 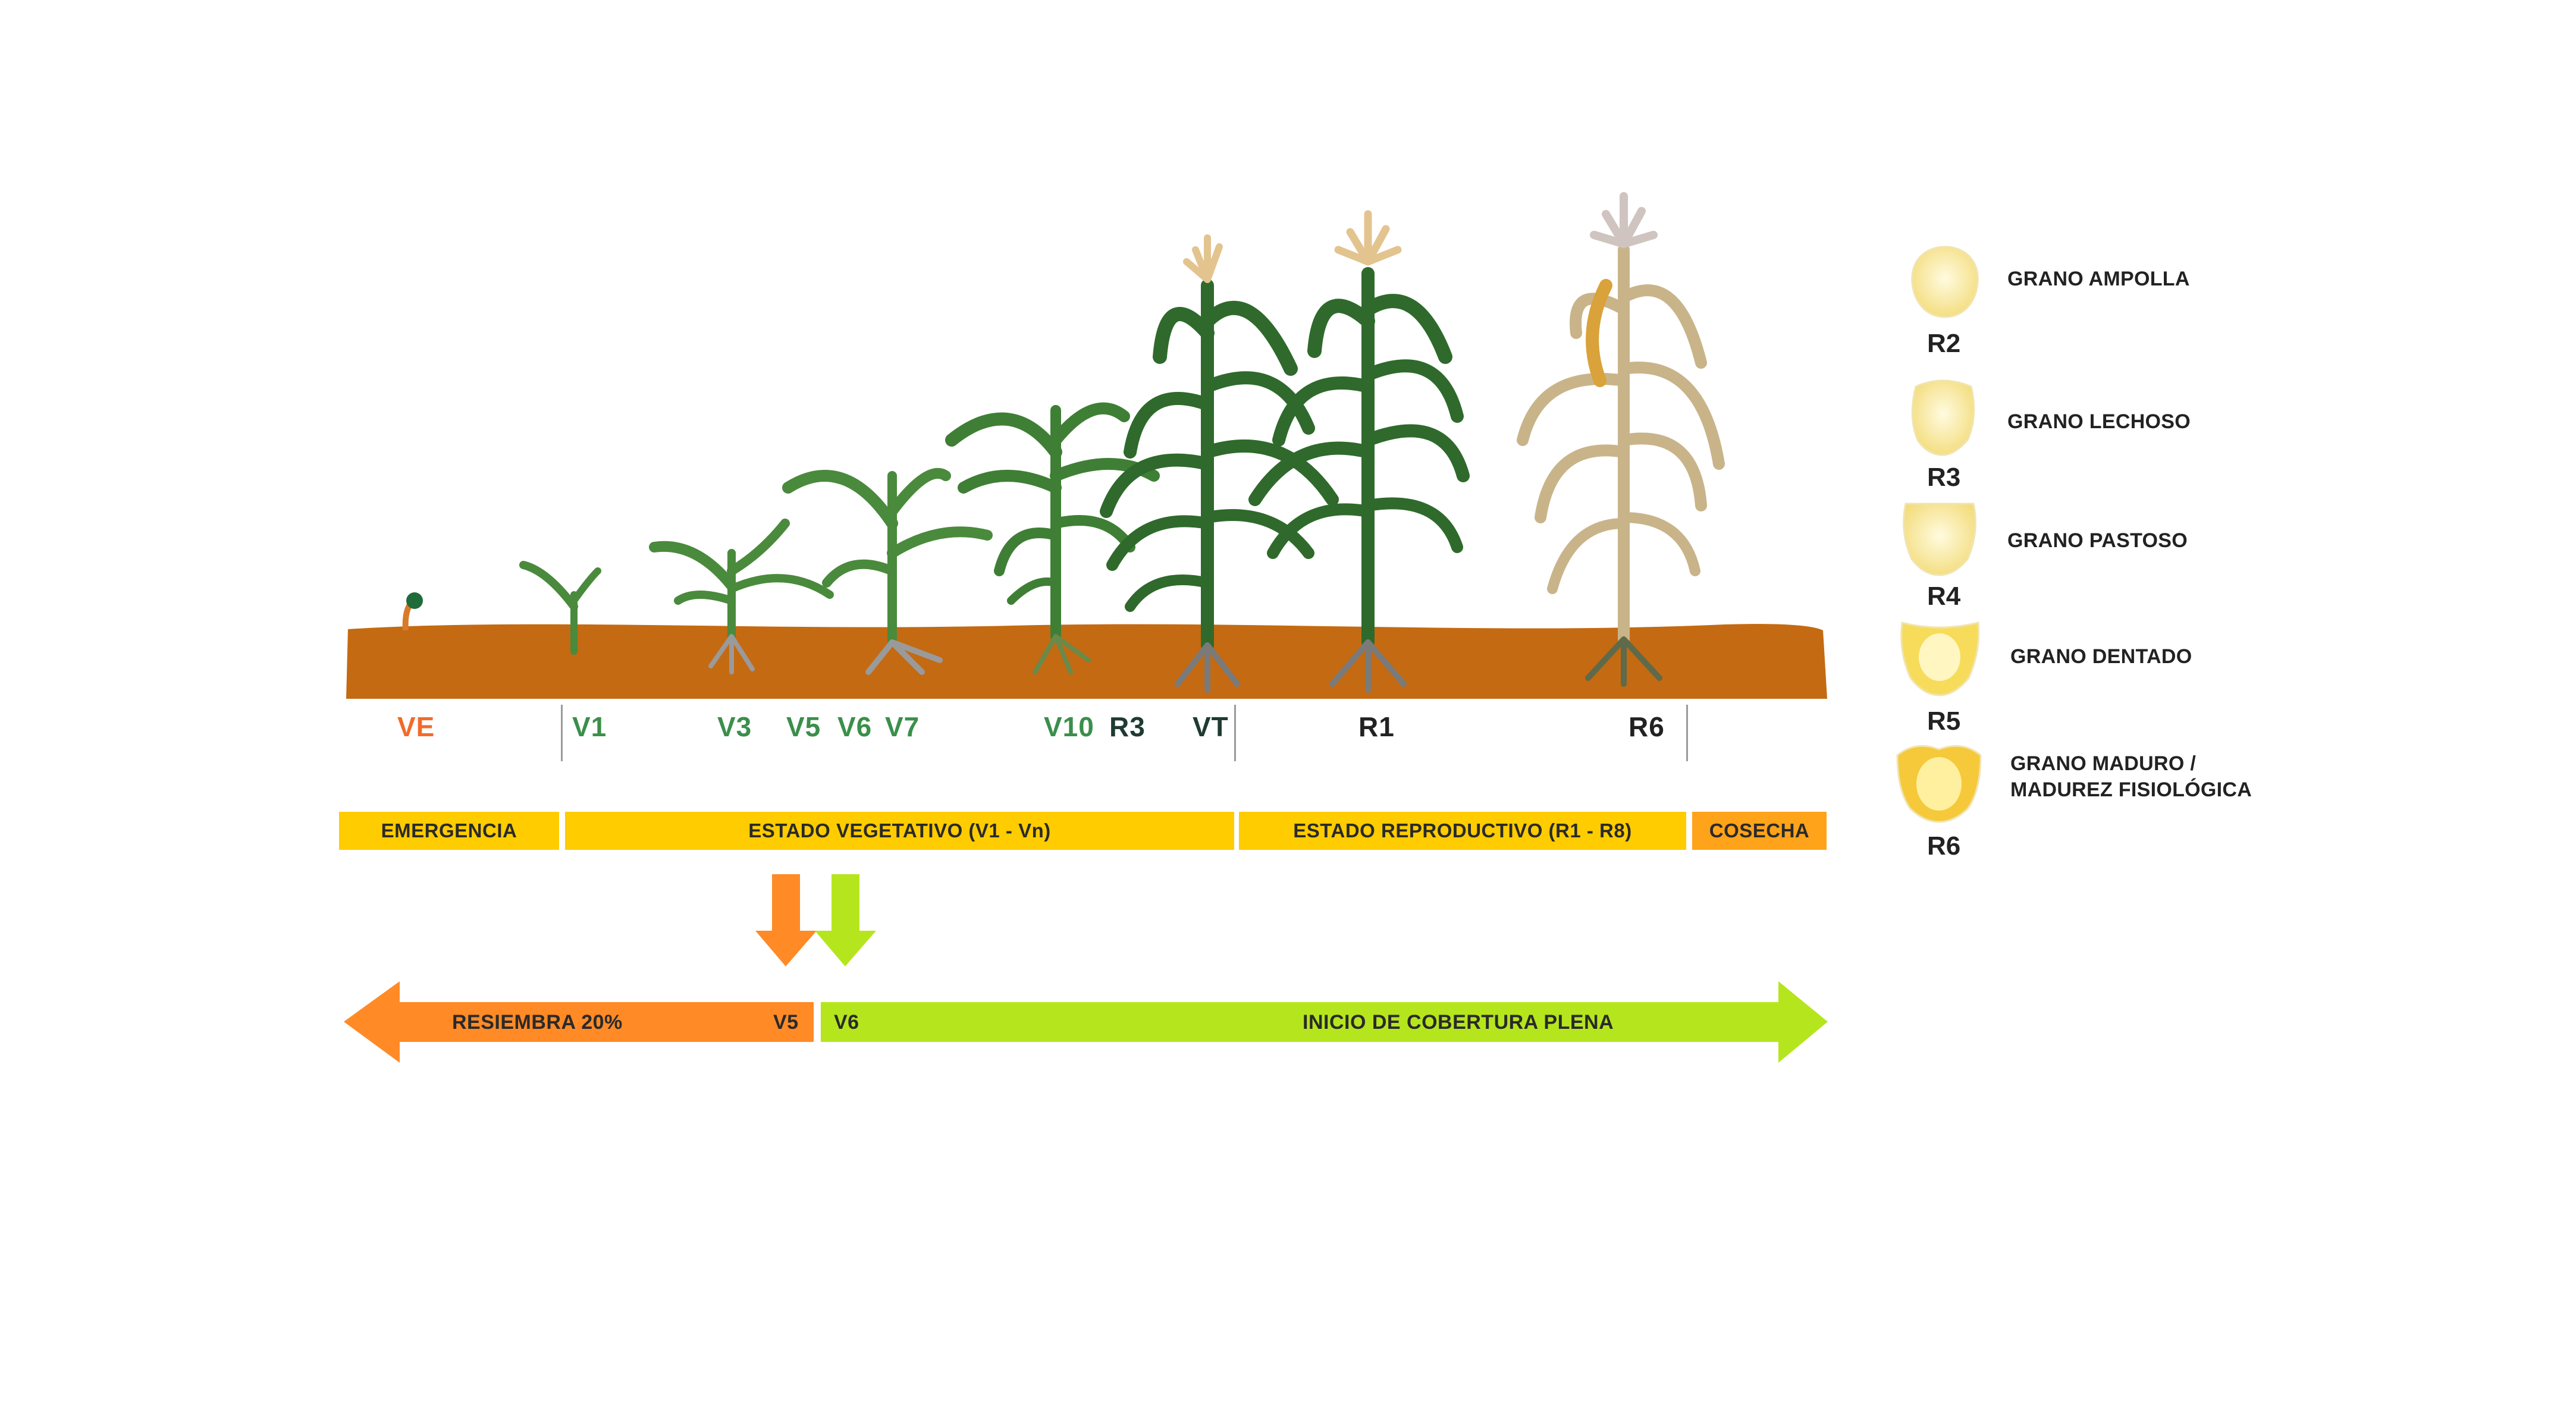 I want to click on stage-label-r3: R3, so click(x=1127, y=726).